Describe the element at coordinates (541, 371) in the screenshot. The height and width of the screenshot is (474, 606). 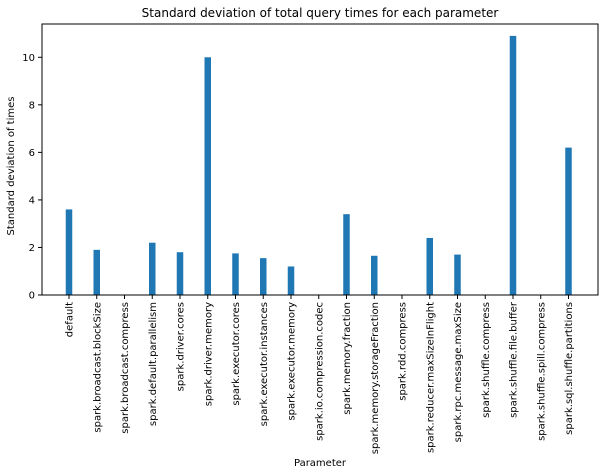
I see `x-tick-label: spark.shuffle.spill.compress` at that location.